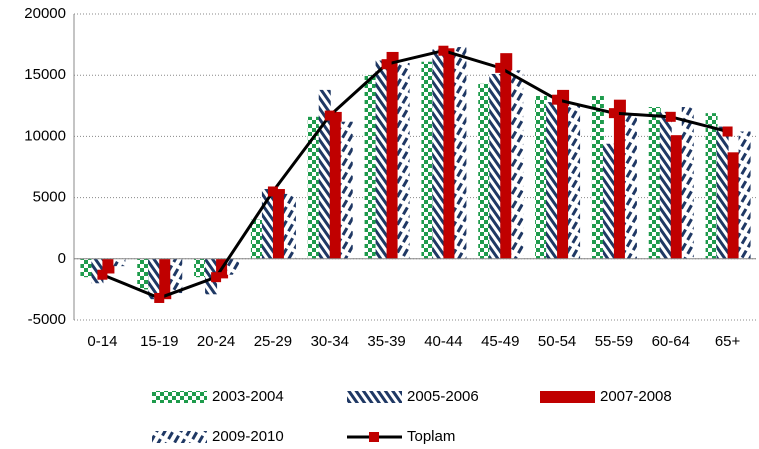  I want to click on y-tick-label: 10000, so click(45, 135).